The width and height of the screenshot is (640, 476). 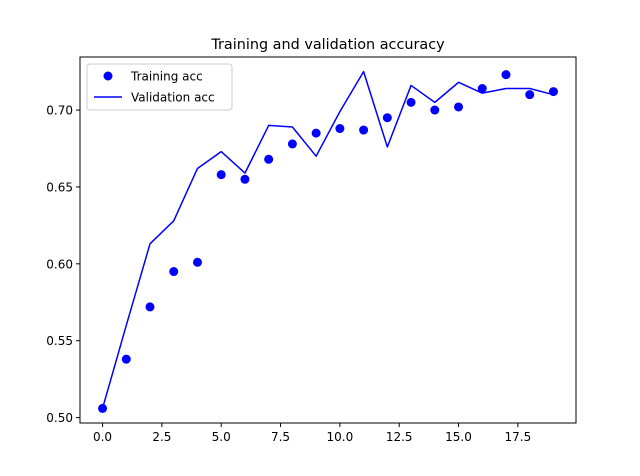 What do you see at coordinates (280, 437) in the screenshot?
I see `x-tick-label: 7.5` at bounding box center [280, 437].